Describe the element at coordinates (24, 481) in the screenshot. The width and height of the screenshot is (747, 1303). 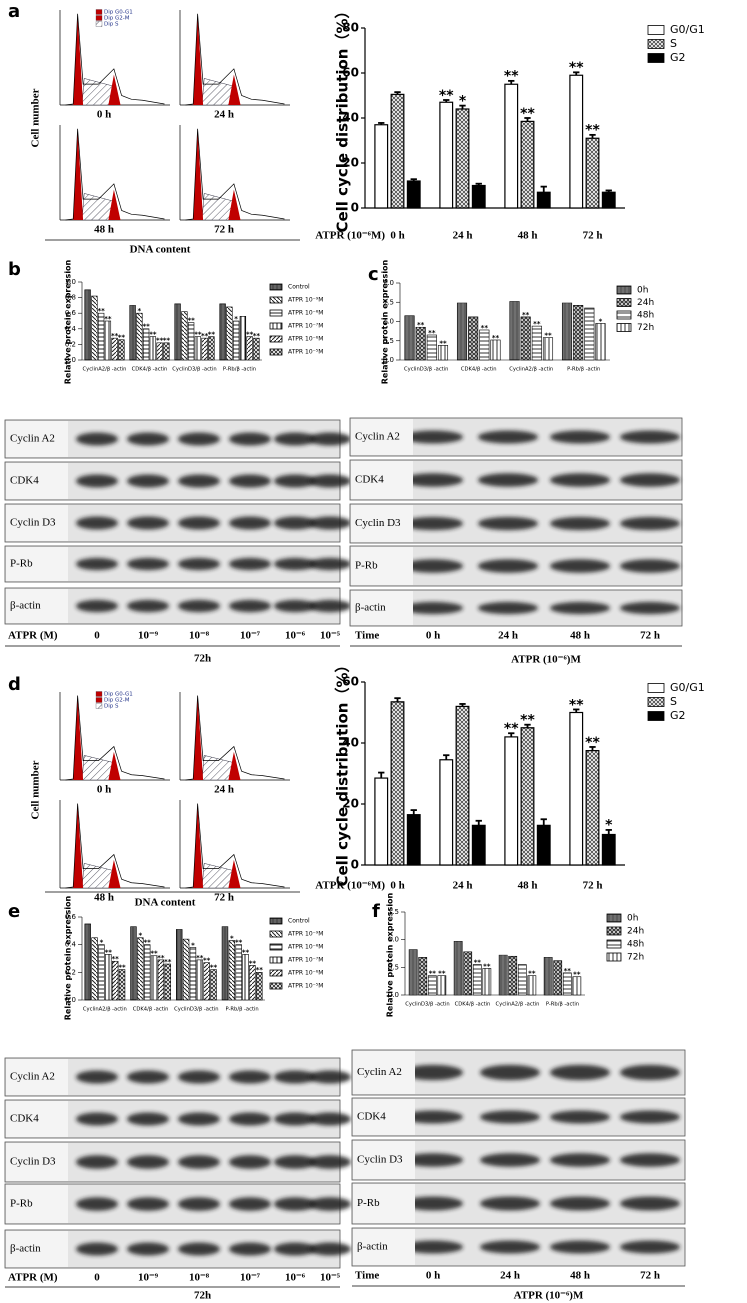
I see `blot-row-label: CDK4` at that location.